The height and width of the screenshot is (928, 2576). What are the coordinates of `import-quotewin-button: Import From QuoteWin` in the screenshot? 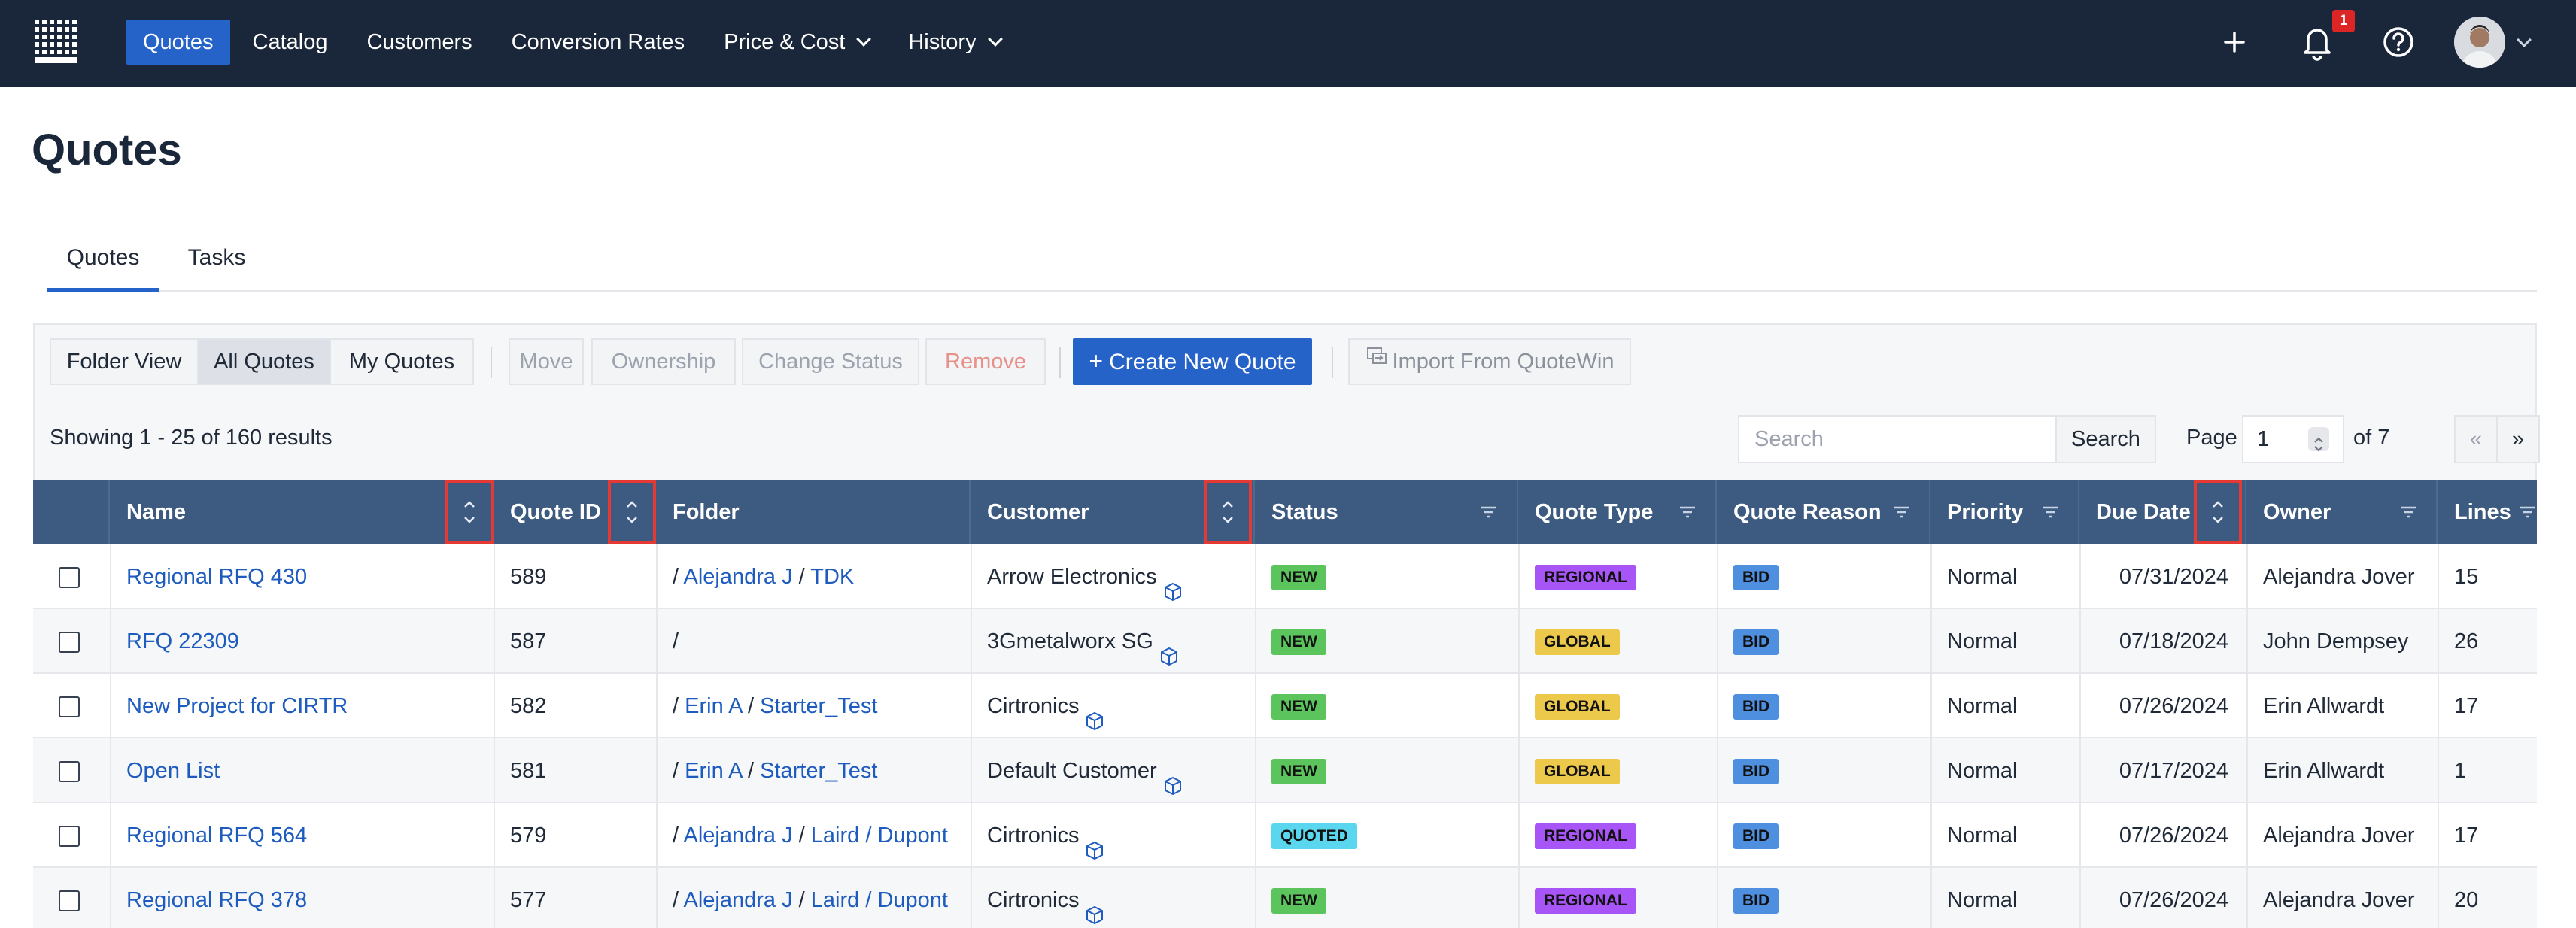 It's located at (1490, 361).